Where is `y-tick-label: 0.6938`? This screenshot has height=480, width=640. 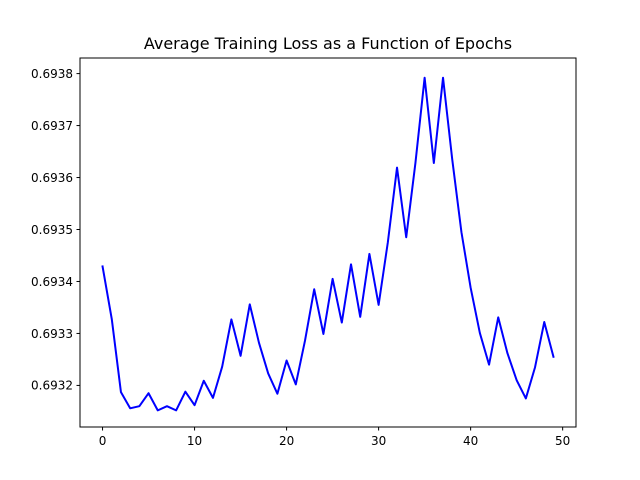
y-tick-label: 0.6938 is located at coordinates (52, 74).